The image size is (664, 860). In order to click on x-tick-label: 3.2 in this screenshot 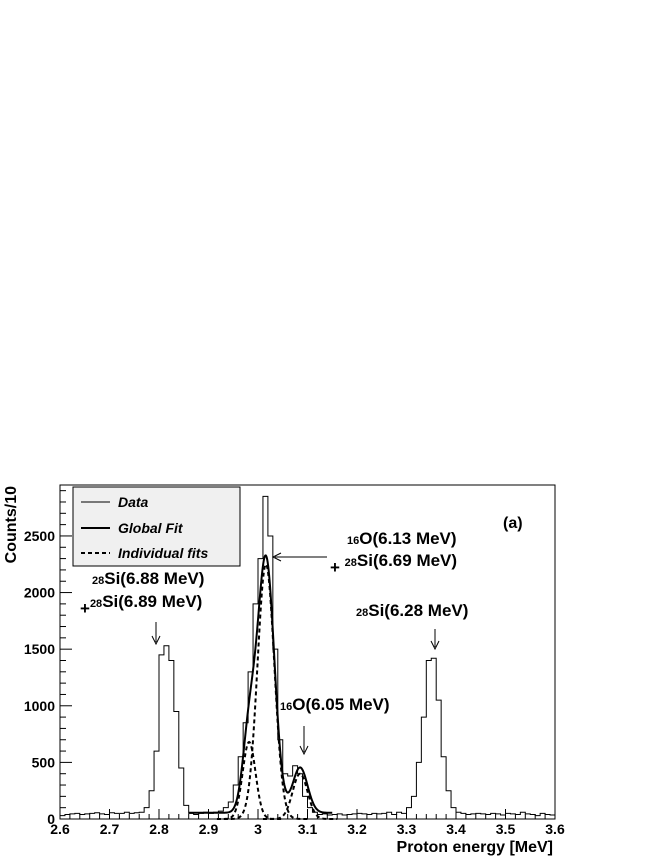, I will do `click(357, 829)`.